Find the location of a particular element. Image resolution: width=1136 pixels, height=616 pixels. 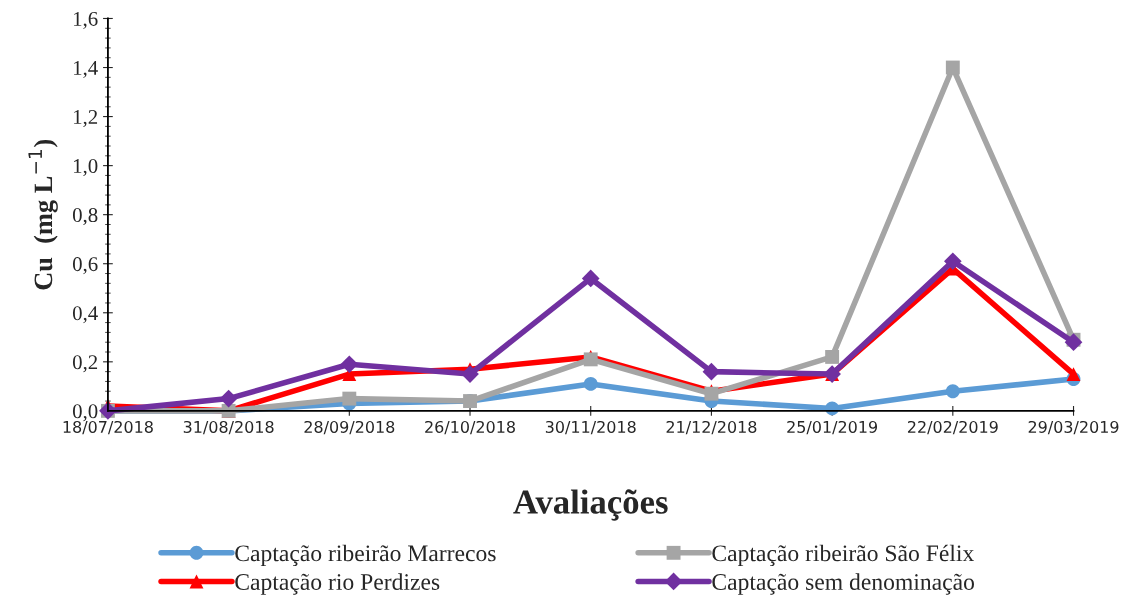

y-axis-title: Cu (mg L$^{−1}$) is located at coordinates (43, 214).